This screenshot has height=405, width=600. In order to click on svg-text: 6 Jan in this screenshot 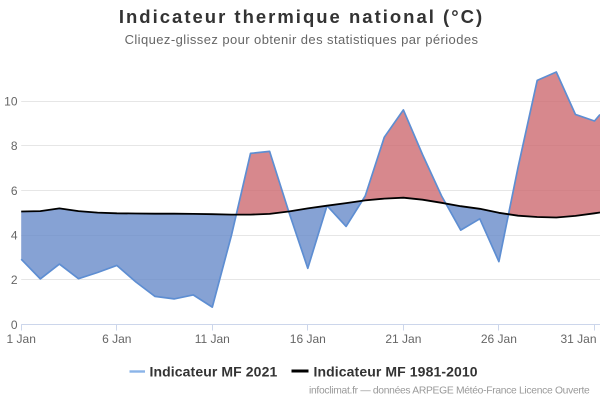, I will do `click(116, 339)`.